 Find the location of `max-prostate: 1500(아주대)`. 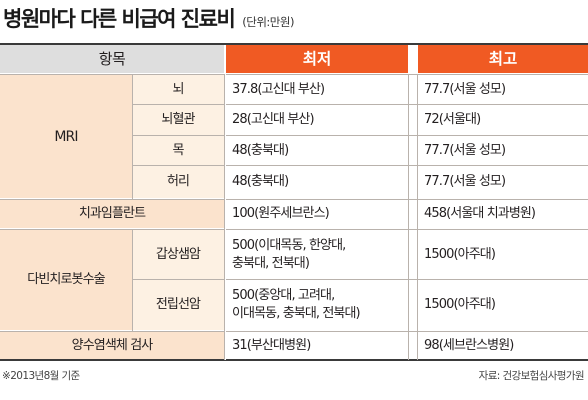

max-prostate: 1500(아주대) is located at coordinates (503, 305).